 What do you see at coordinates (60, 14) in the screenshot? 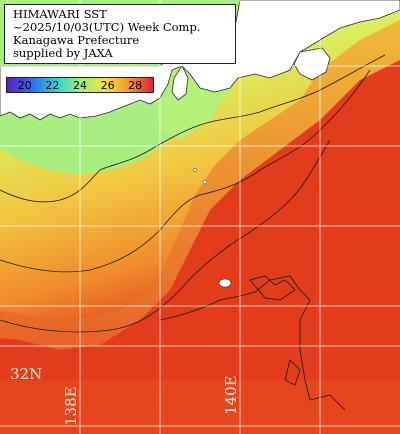
I see `caption-title: HIMAWARI SST` at bounding box center [60, 14].